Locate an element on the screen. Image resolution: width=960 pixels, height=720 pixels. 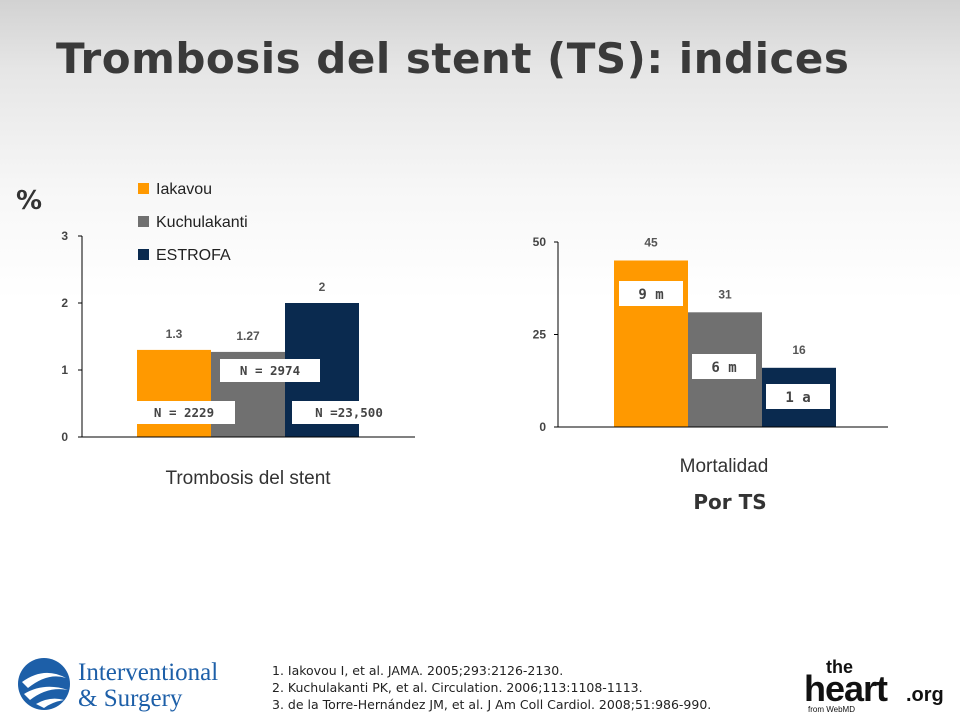
chart2-x-axis-title: Mortalidad is located at coordinates (724, 466).